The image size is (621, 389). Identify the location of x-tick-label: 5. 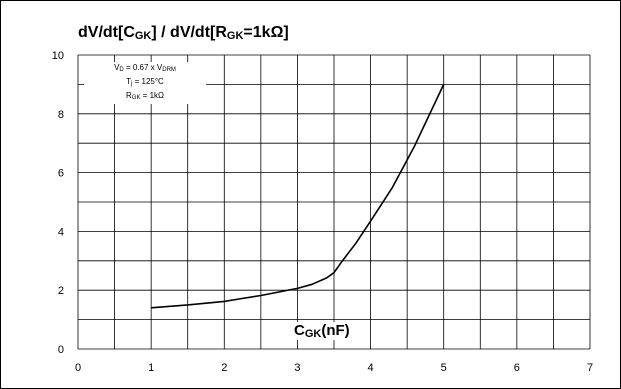
(444, 368).